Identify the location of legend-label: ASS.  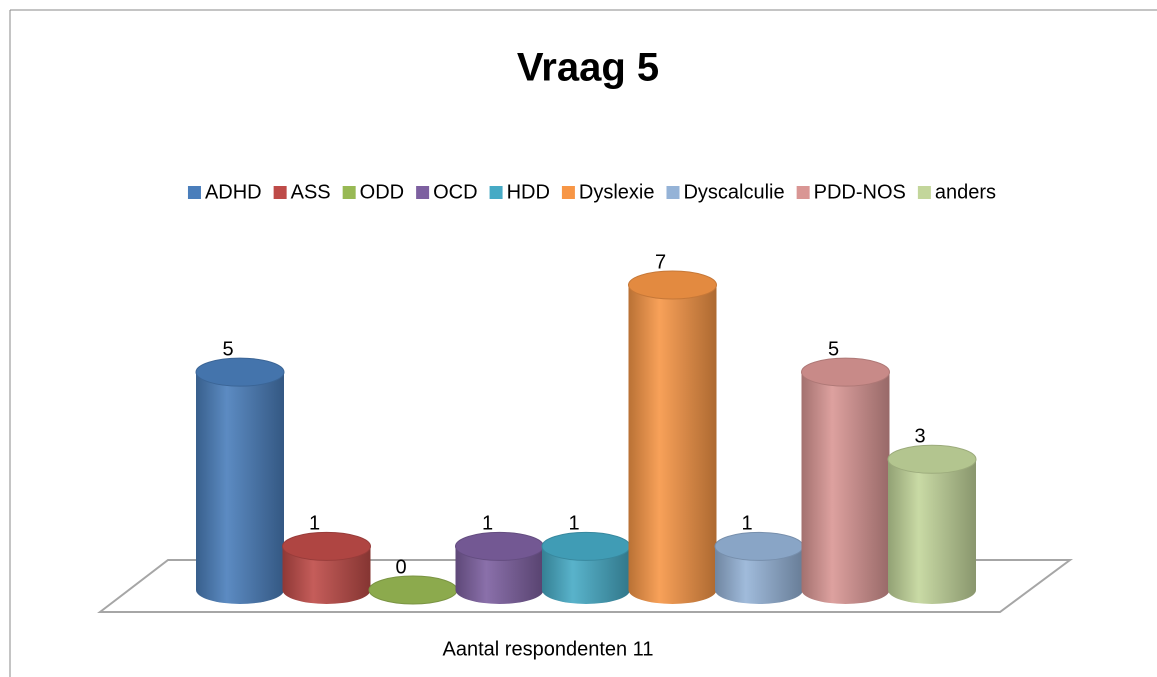
(311, 192).